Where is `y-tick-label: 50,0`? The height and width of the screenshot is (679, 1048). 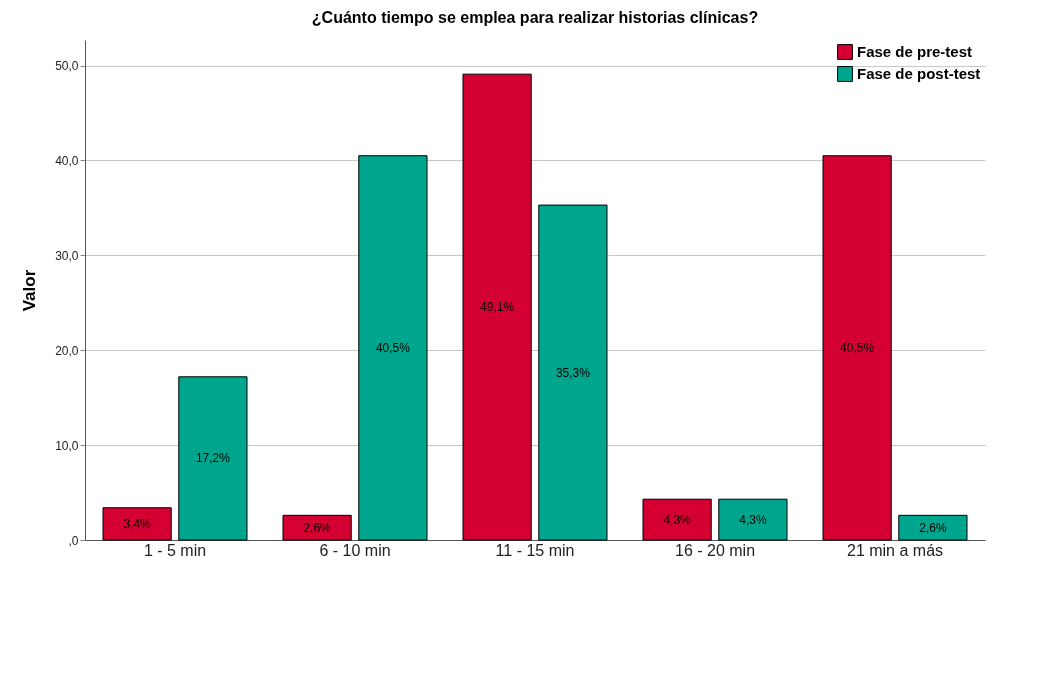 y-tick-label: 50,0 is located at coordinates (67, 66).